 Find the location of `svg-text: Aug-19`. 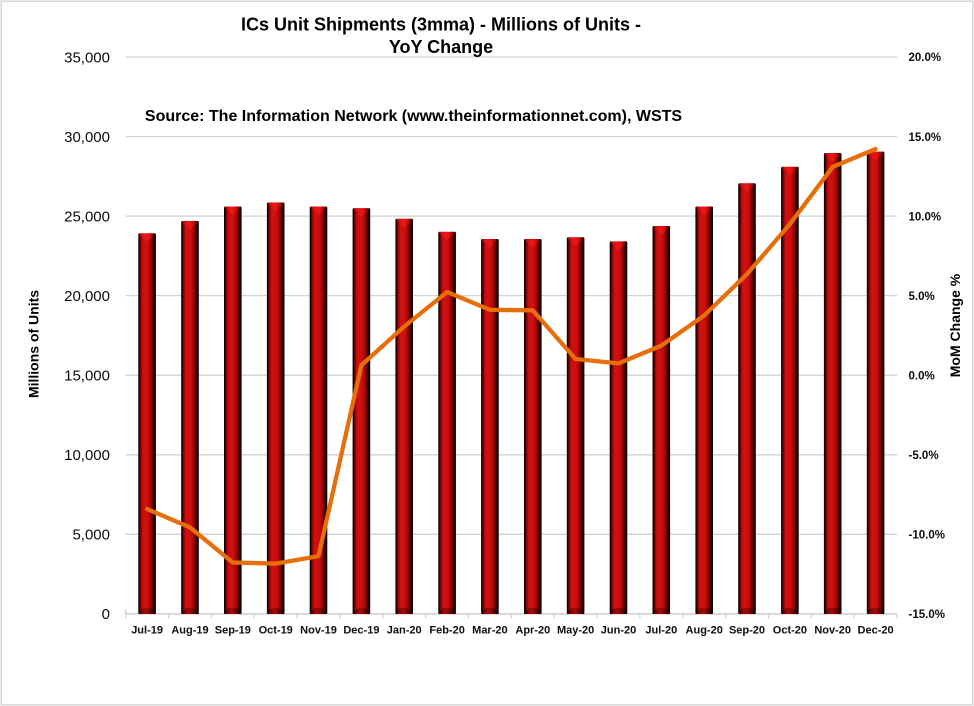

svg-text: Aug-19 is located at coordinates (189, 631).